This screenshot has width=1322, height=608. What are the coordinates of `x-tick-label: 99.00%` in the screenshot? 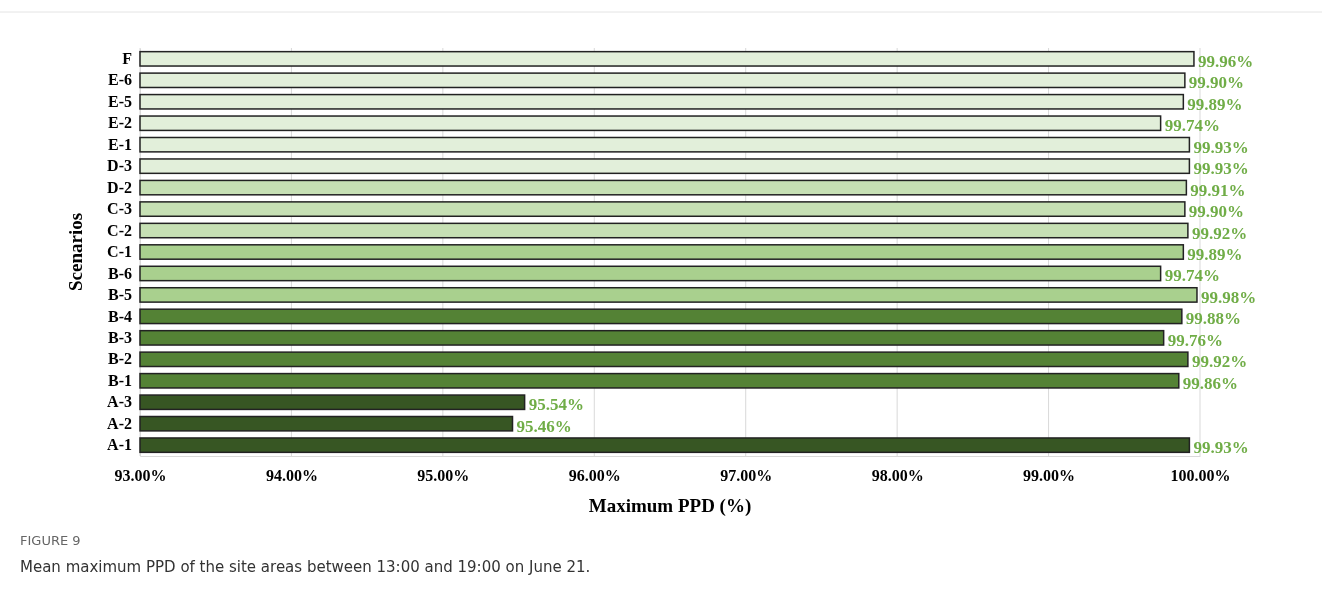 It's located at (1049, 476).